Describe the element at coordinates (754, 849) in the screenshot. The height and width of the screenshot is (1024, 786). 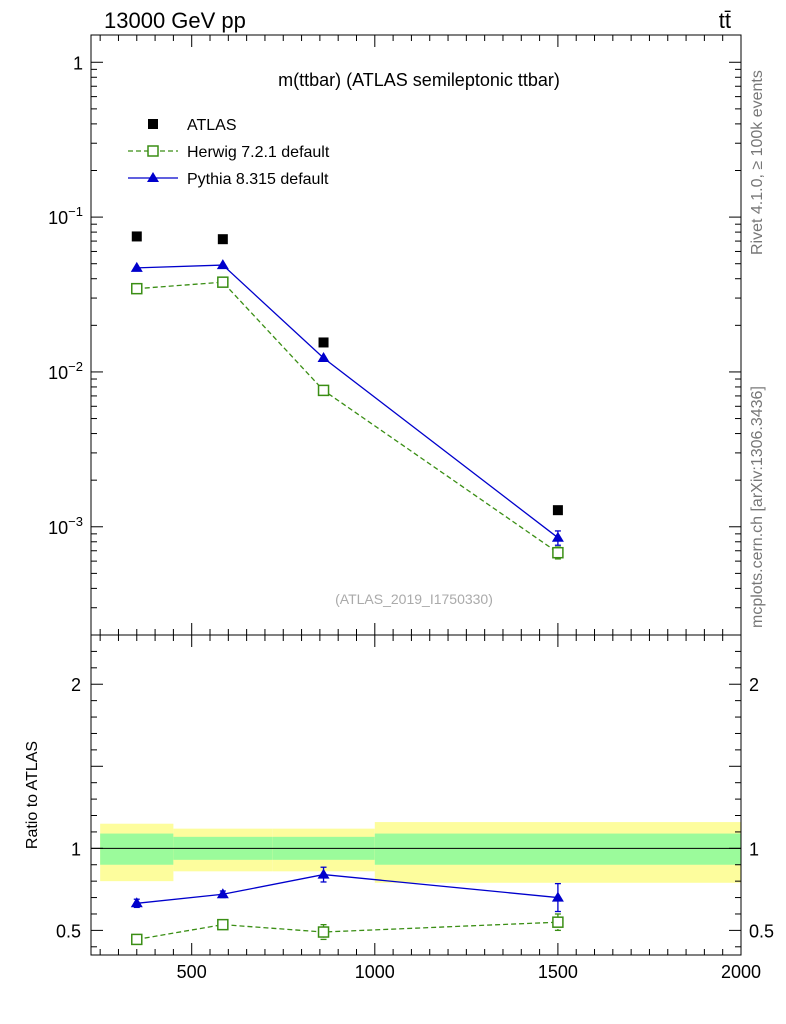
I see `ratio-y-tick-label-right: 1` at that location.